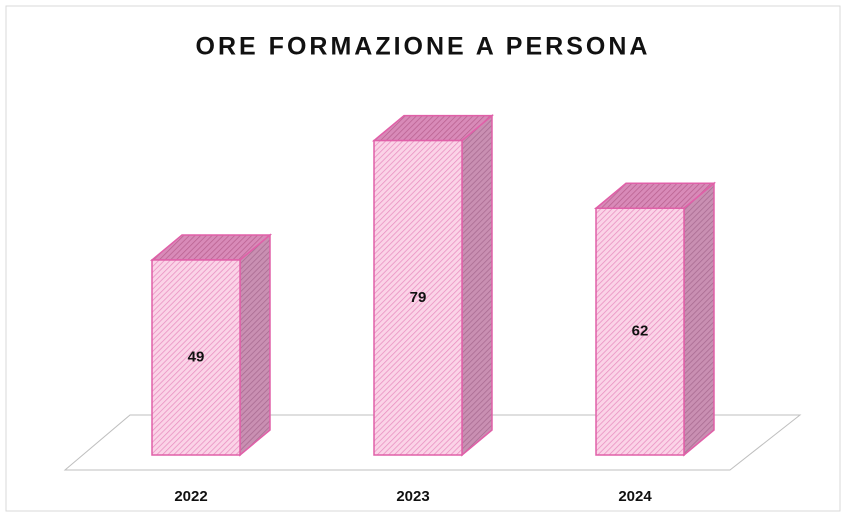  I want to click on chart-title: ORE FORMAZIONE A PERSONA, so click(423, 47).